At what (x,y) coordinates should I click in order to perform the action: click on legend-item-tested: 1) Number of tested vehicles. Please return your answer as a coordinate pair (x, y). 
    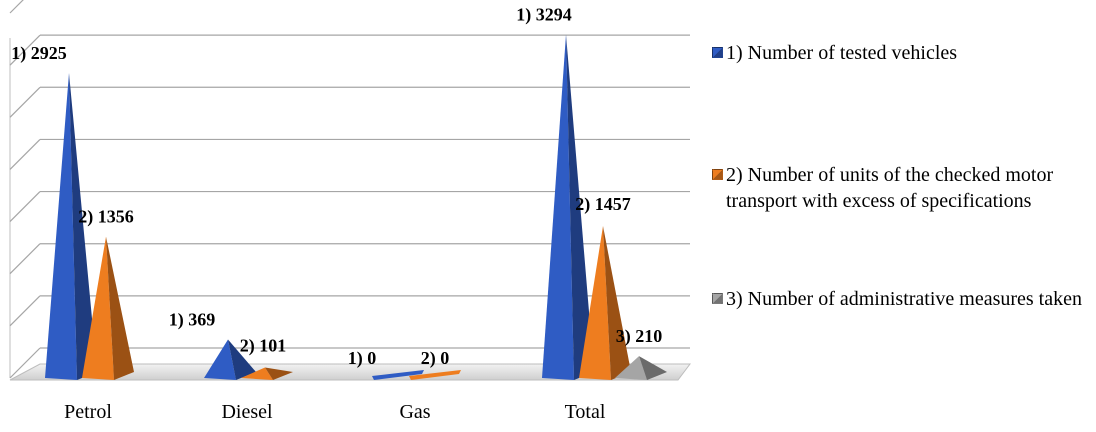
    Looking at the image, I should click on (904, 53).